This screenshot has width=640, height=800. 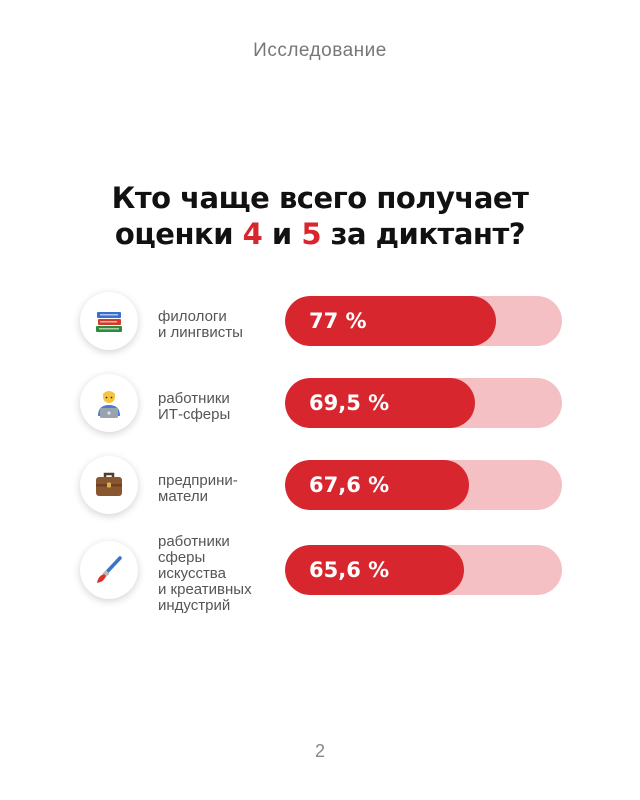 What do you see at coordinates (390, 321) in the screenshot?
I see `bar: 77 %` at bounding box center [390, 321].